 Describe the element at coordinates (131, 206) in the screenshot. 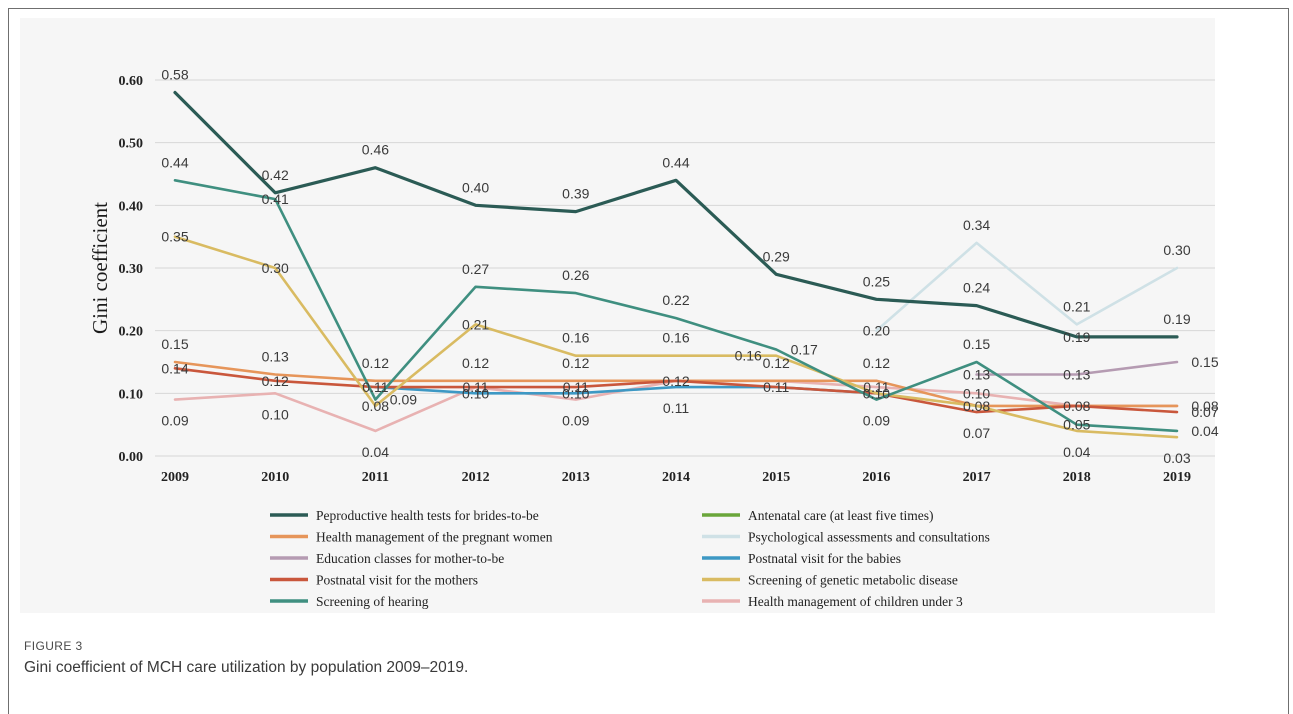

I see `y-tick-label: 0.40` at that location.